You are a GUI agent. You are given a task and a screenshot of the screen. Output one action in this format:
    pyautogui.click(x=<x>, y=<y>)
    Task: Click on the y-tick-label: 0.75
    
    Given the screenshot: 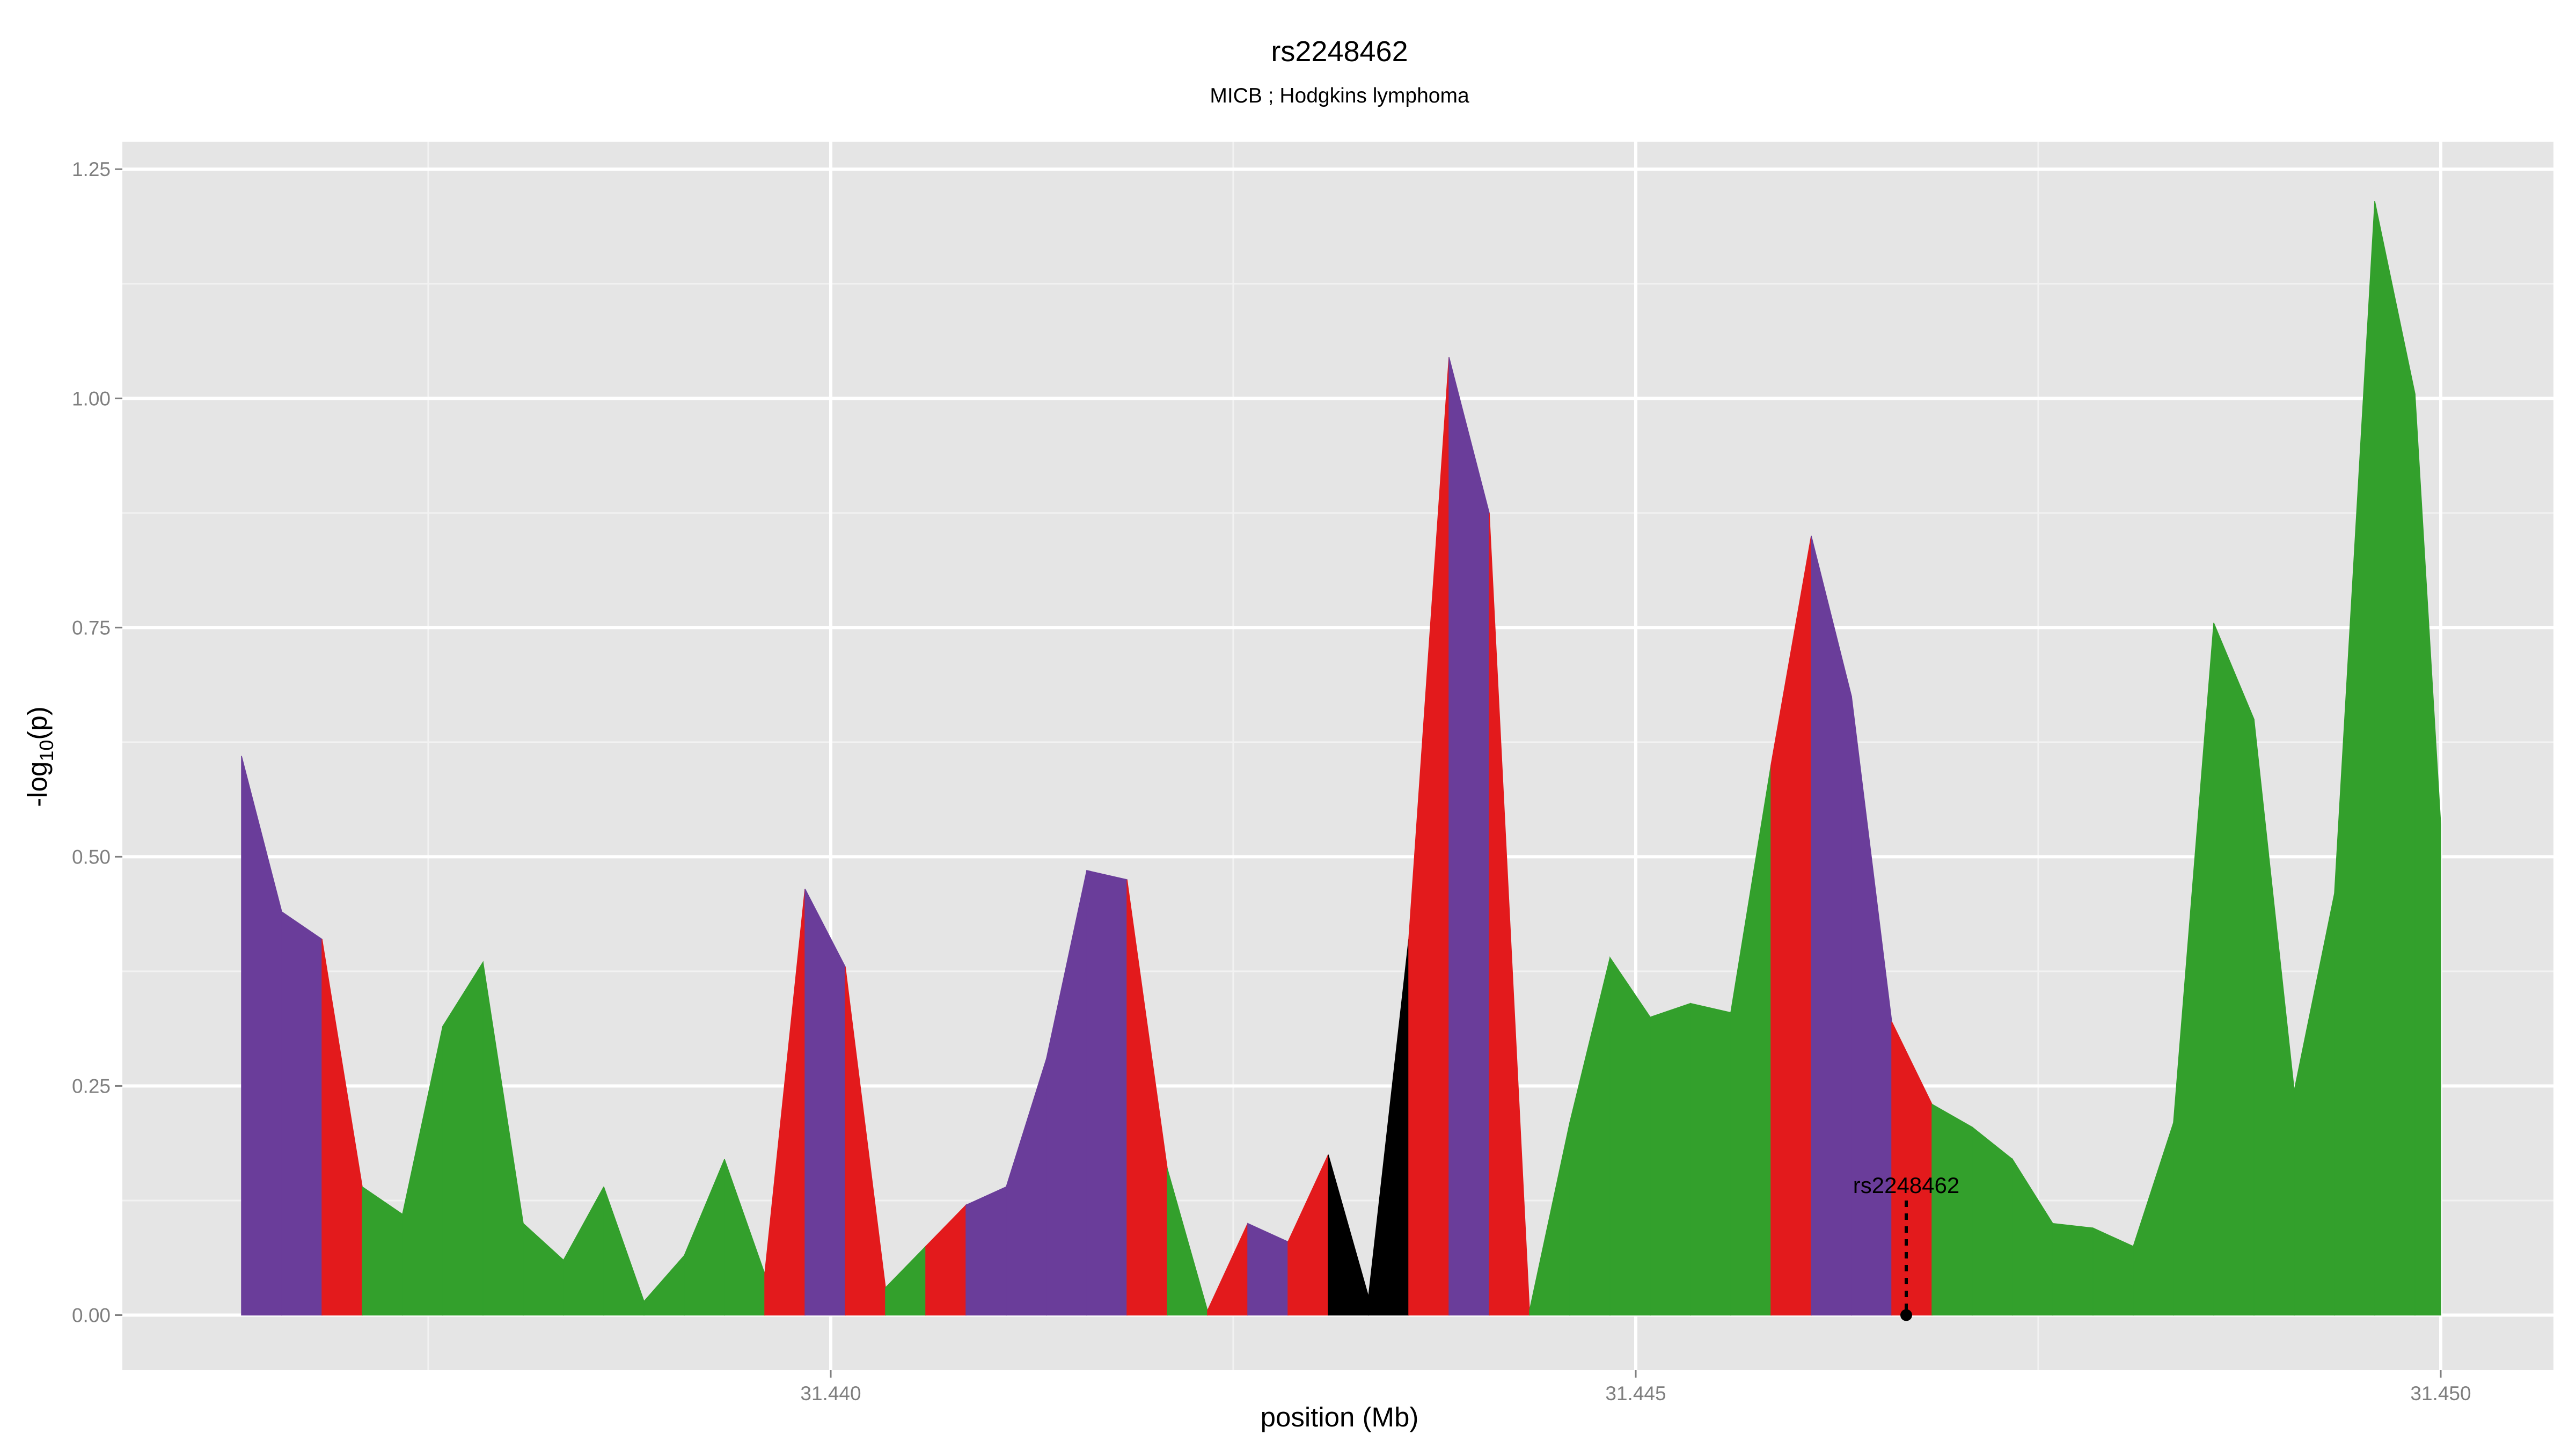 What is the action you would take?
    pyautogui.click(x=91, y=628)
    